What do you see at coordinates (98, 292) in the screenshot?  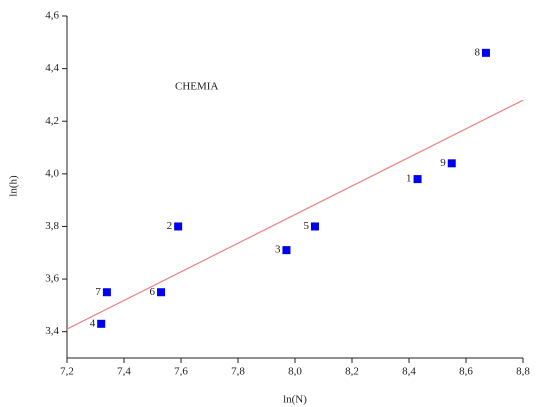 I see `point-label: 7` at bounding box center [98, 292].